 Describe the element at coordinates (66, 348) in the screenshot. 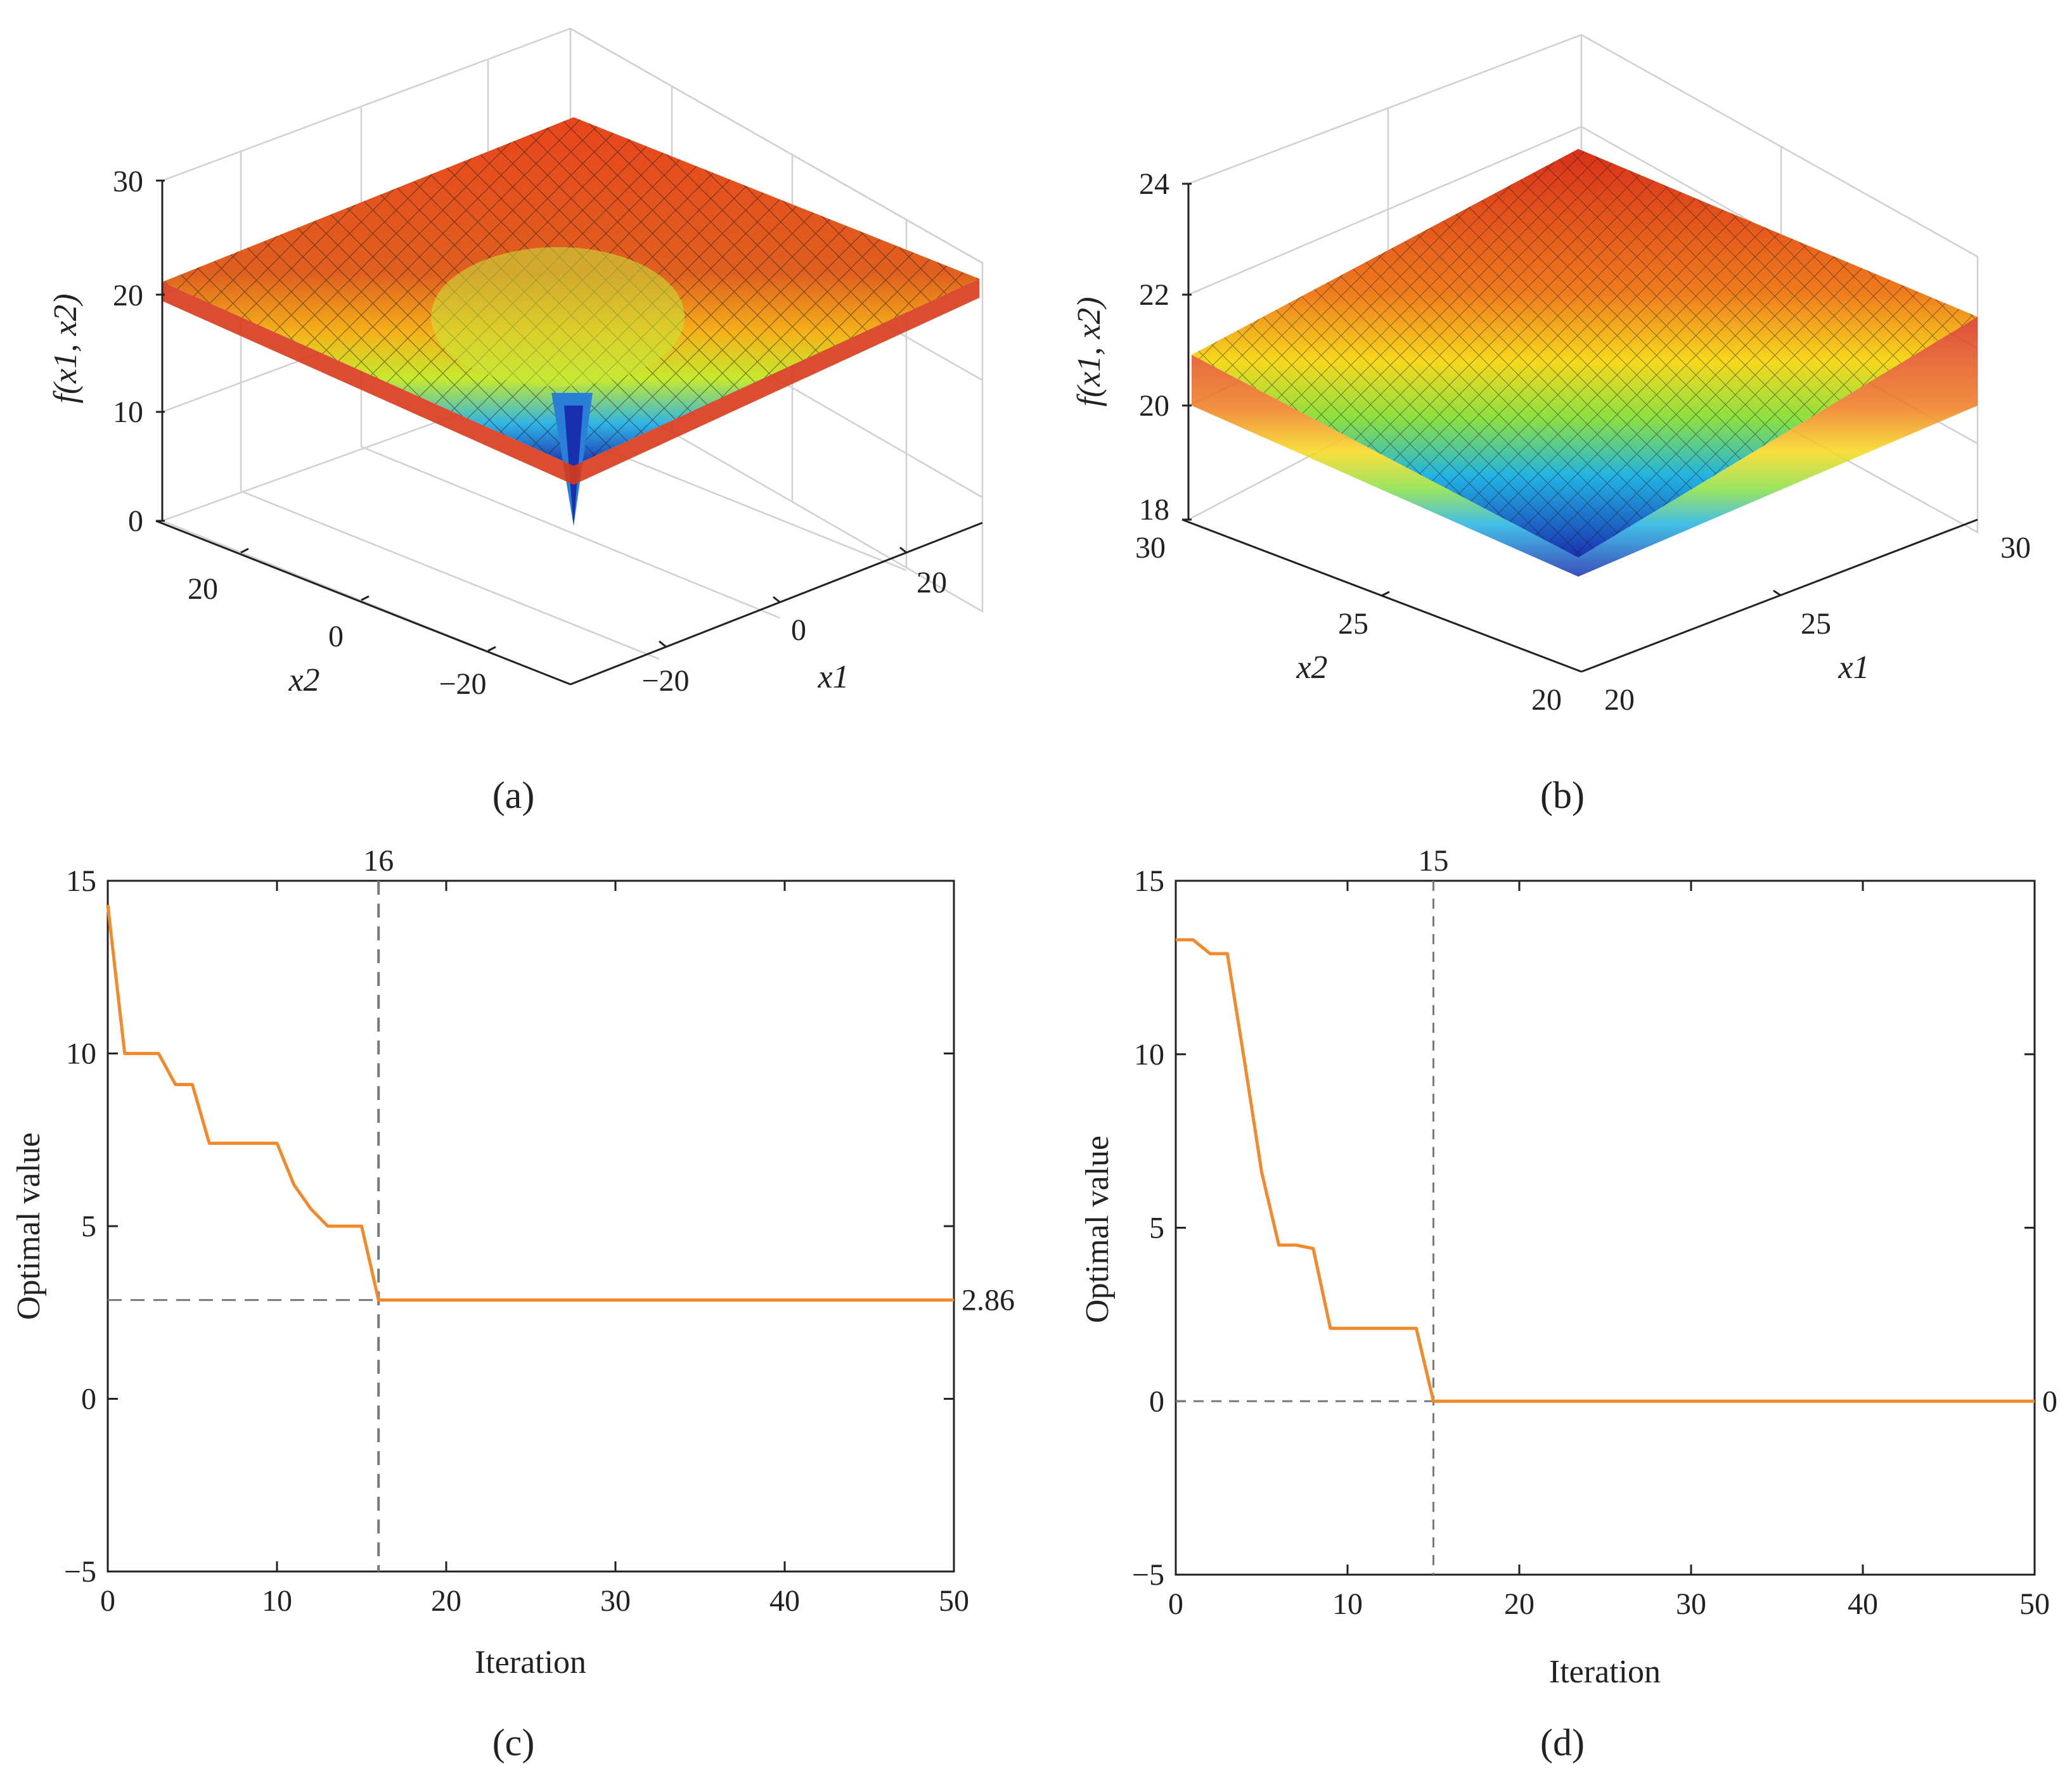

I see `panel-a-zlabel: f(x1, x2)` at that location.